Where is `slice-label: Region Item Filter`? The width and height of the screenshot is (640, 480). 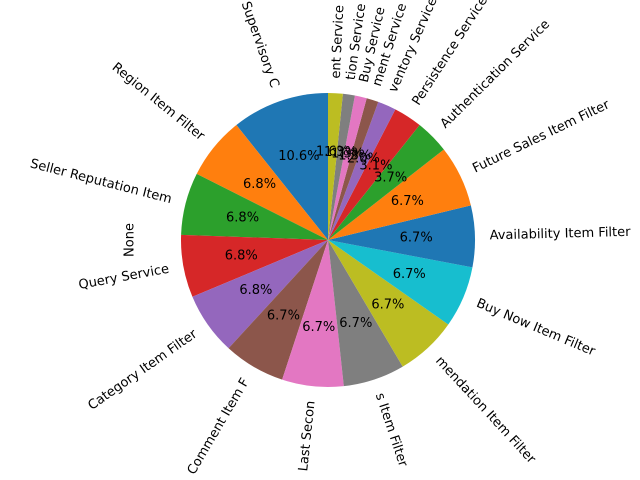
slice-label: Region Item Filter is located at coordinates (158, 102).